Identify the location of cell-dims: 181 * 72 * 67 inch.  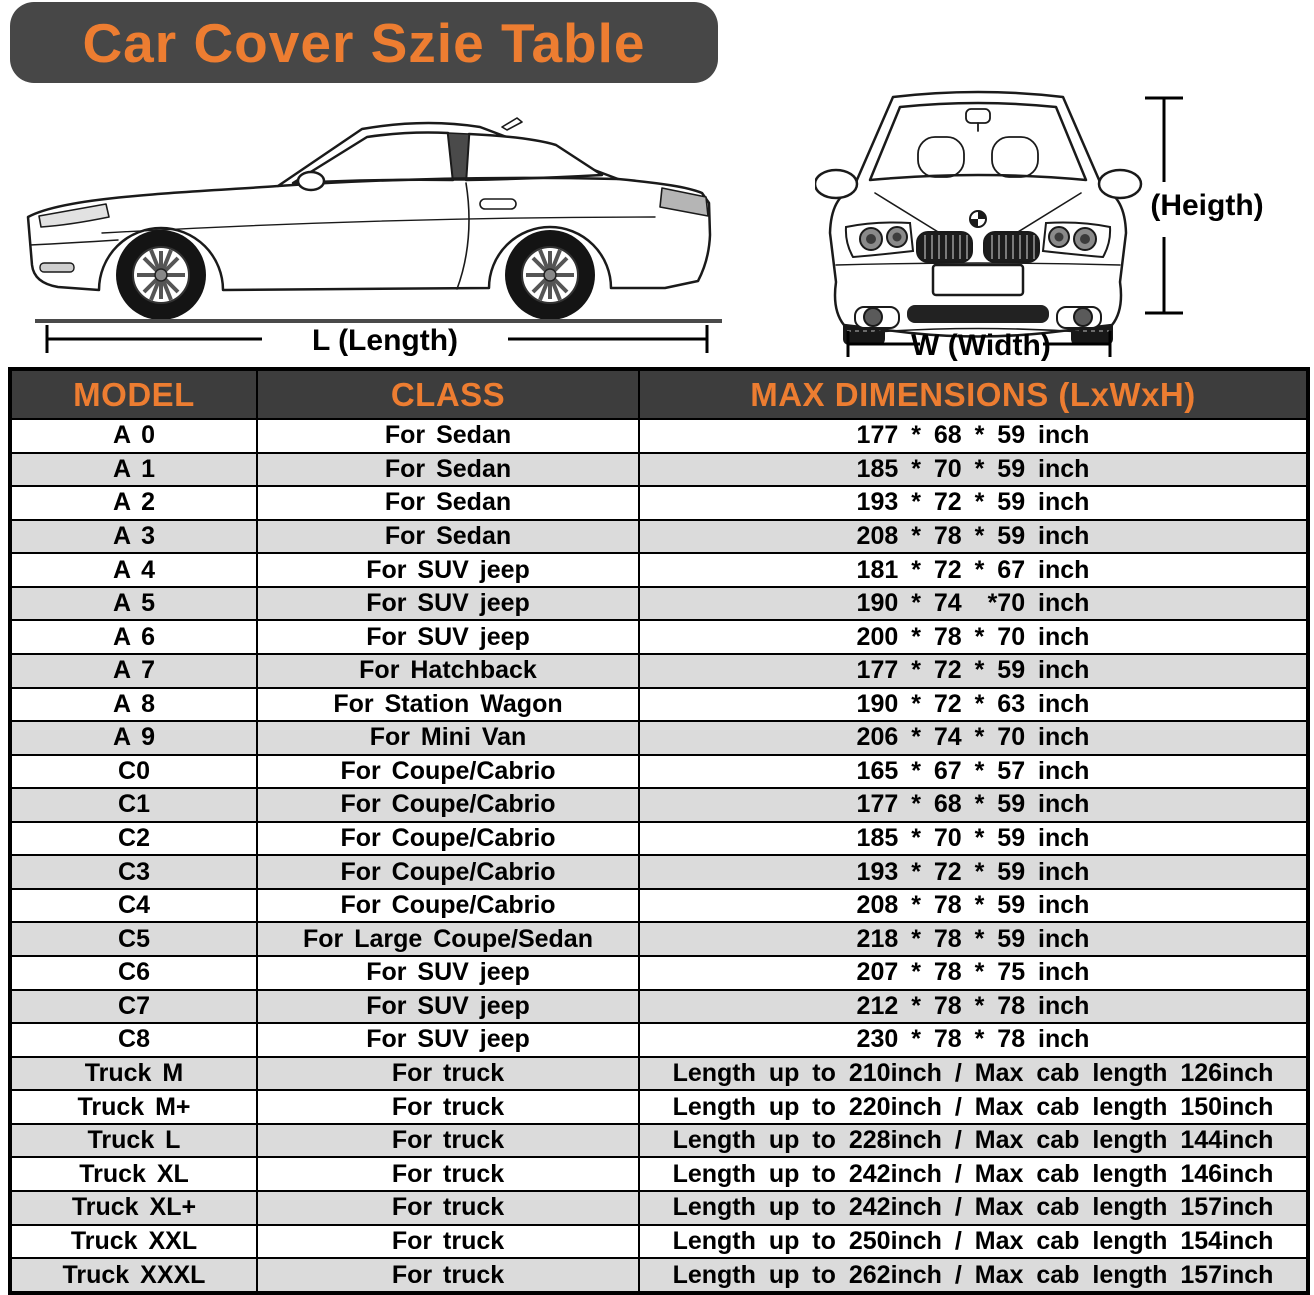
(973, 570).